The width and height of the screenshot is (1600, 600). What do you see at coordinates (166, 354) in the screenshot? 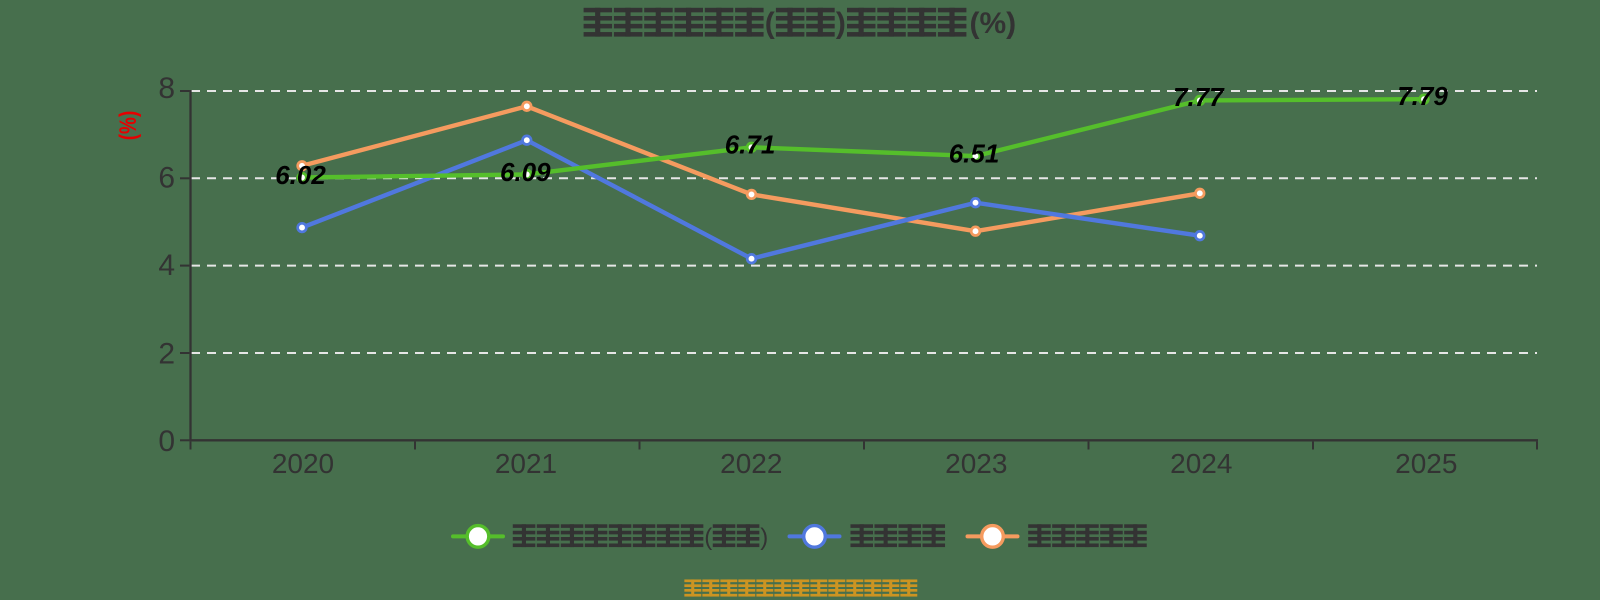
I see `svg-text: 2` at bounding box center [166, 354].